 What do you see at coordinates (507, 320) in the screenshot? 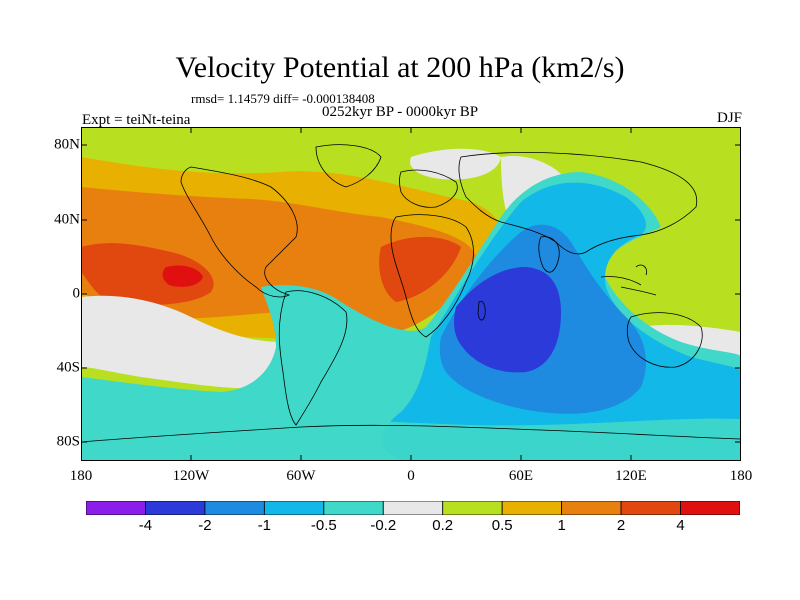
I see `field-indian-min` at bounding box center [507, 320].